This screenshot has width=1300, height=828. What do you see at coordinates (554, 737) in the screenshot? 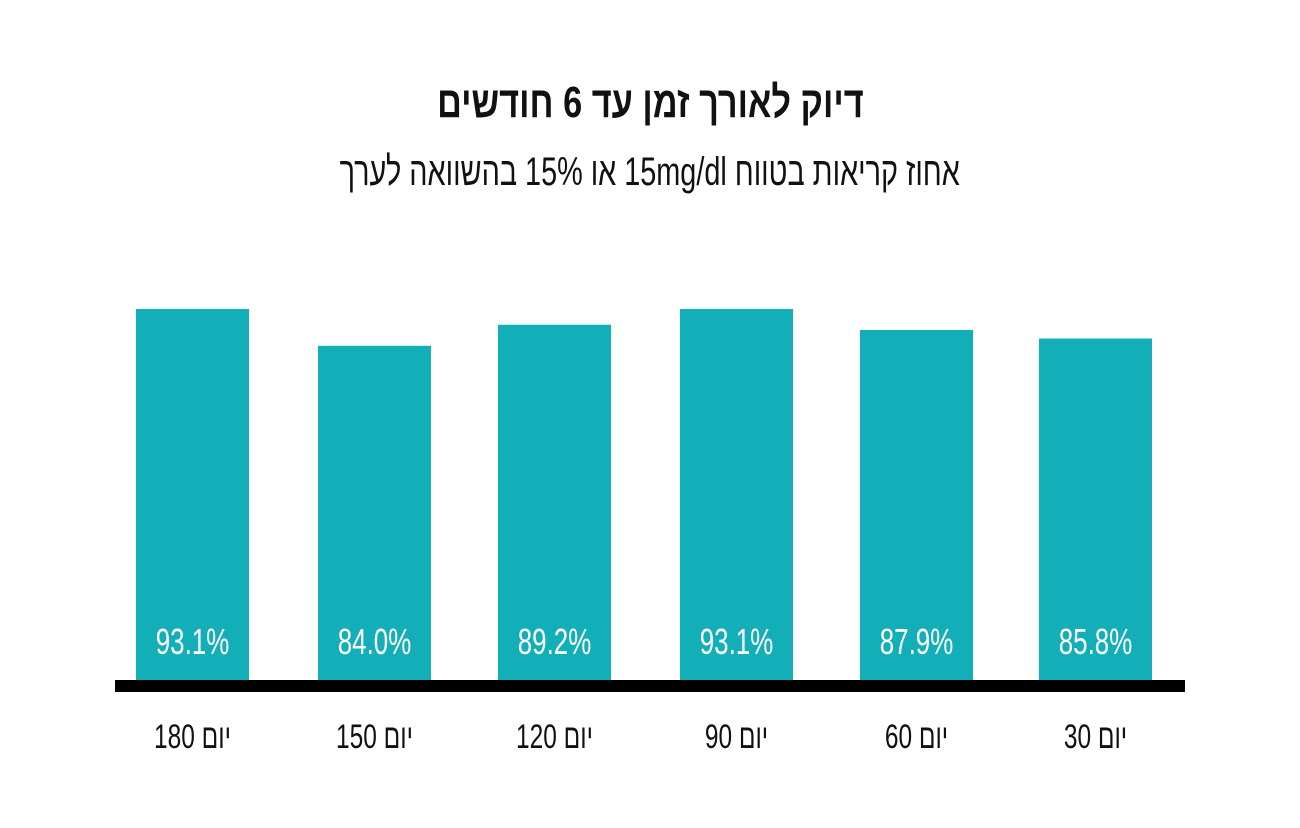
I see `x-tick-label: יום 120` at bounding box center [554, 737].